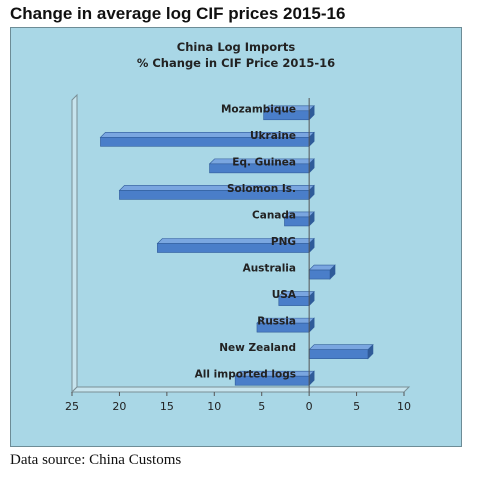  What do you see at coordinates (74, 243) in the screenshot?
I see `plot-side-wall` at bounding box center [74, 243].